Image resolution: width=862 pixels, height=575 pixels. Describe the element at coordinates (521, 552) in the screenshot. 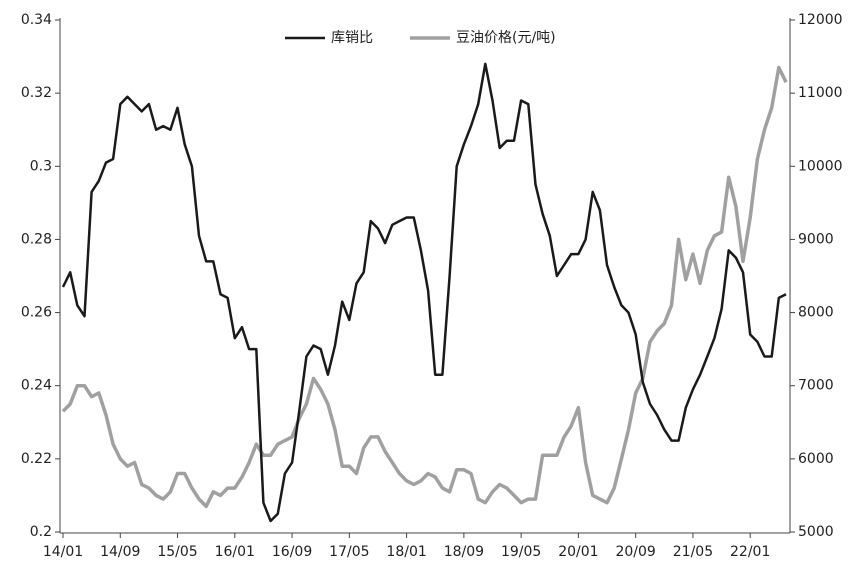

I see `x-tick-label: 19/05` at that location.